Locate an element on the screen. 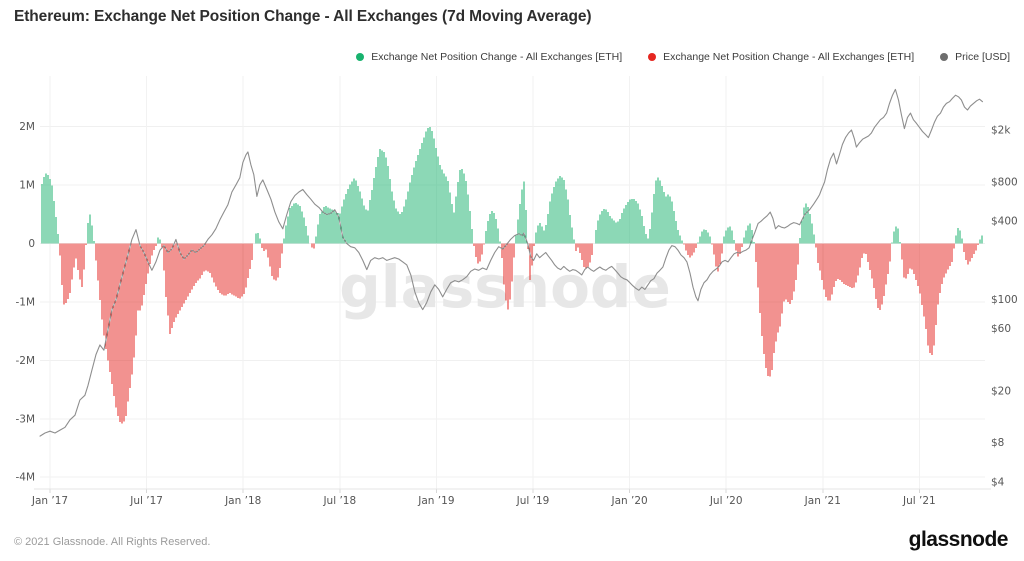 This screenshot has width=1024, height=561. x-axis-tick: Jul ’19 is located at coordinates (533, 501).